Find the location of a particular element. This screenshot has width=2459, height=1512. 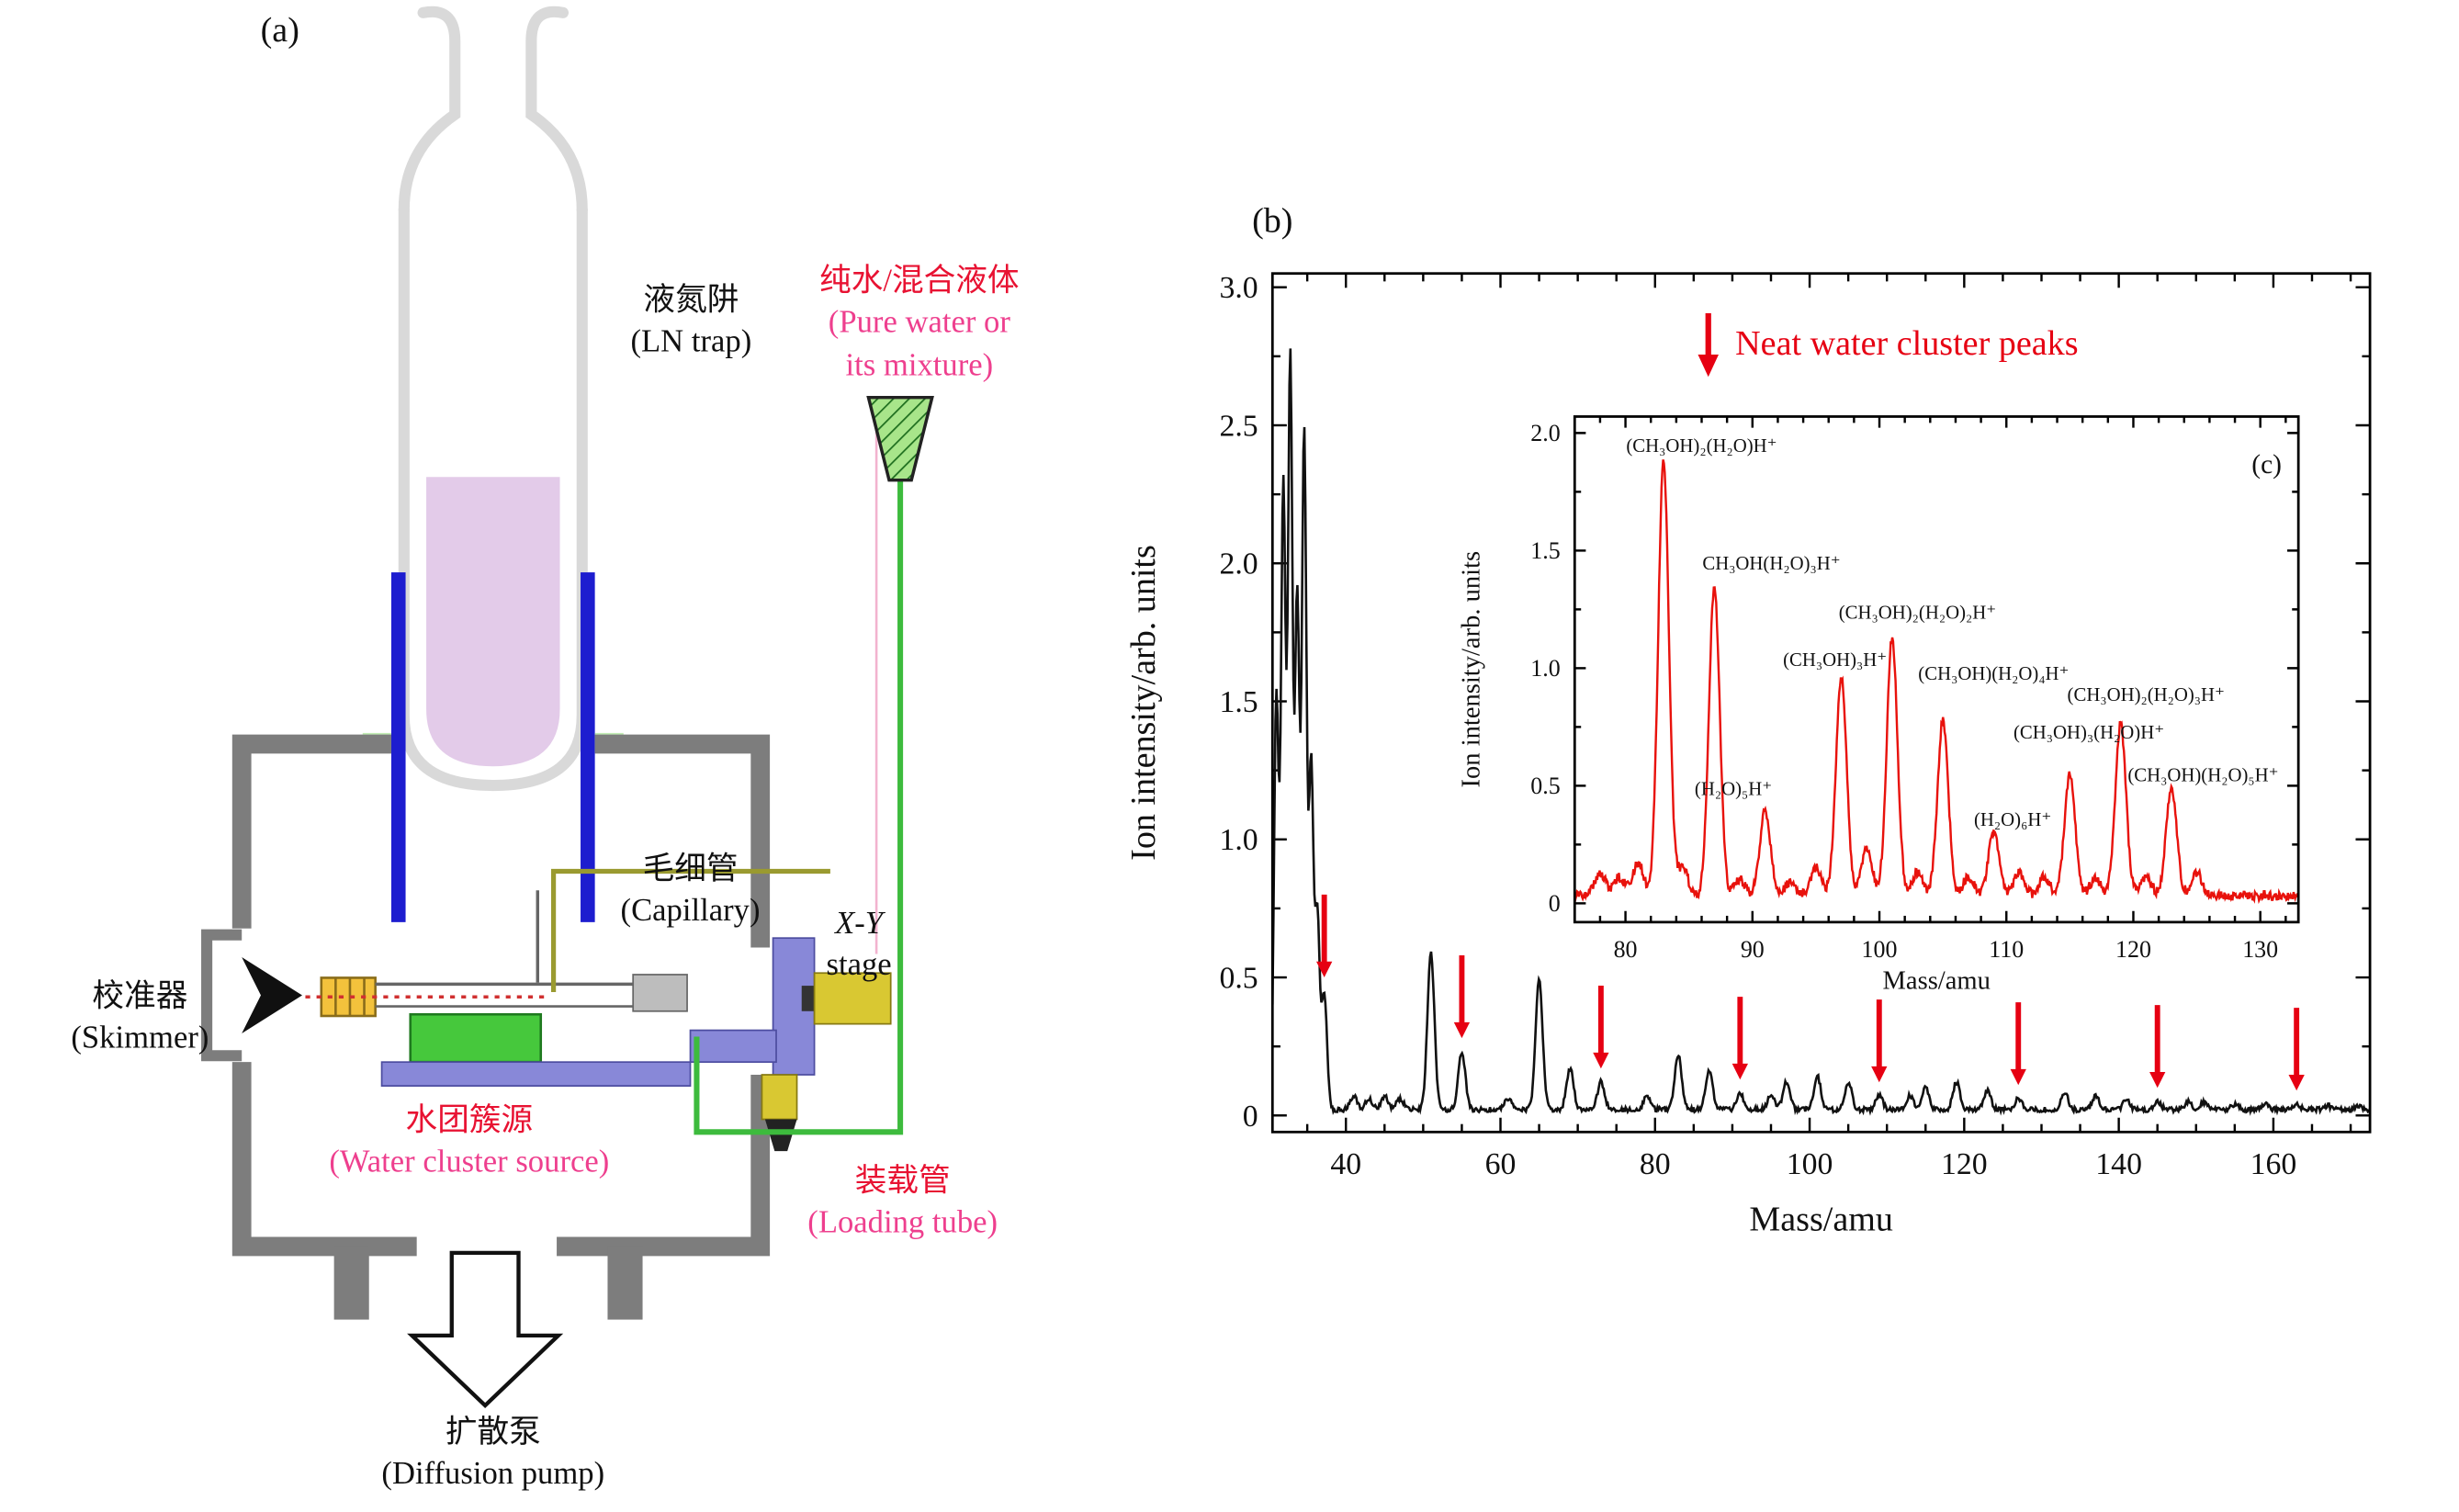

diffusion-pump-label-zh: 扩散泵 is located at coordinates (493, 1432).